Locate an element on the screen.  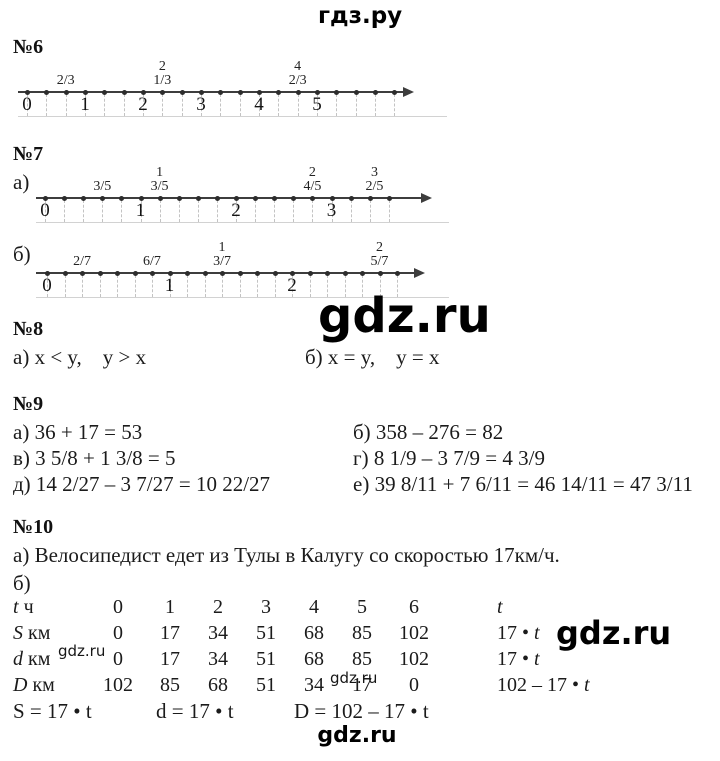
row-label: d км is located at coordinates (32, 659).